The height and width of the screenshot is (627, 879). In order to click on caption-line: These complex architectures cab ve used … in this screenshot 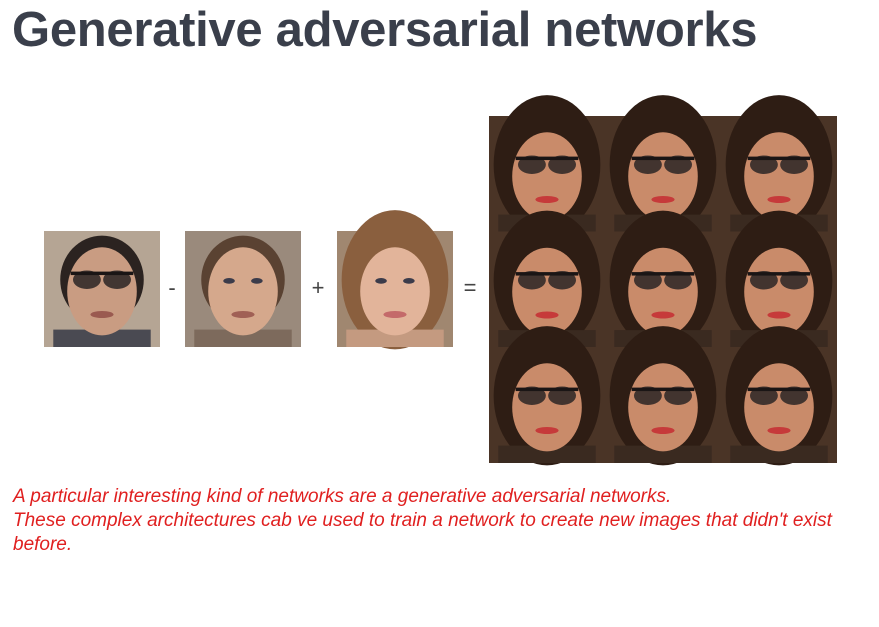, I will do `click(422, 532)`.